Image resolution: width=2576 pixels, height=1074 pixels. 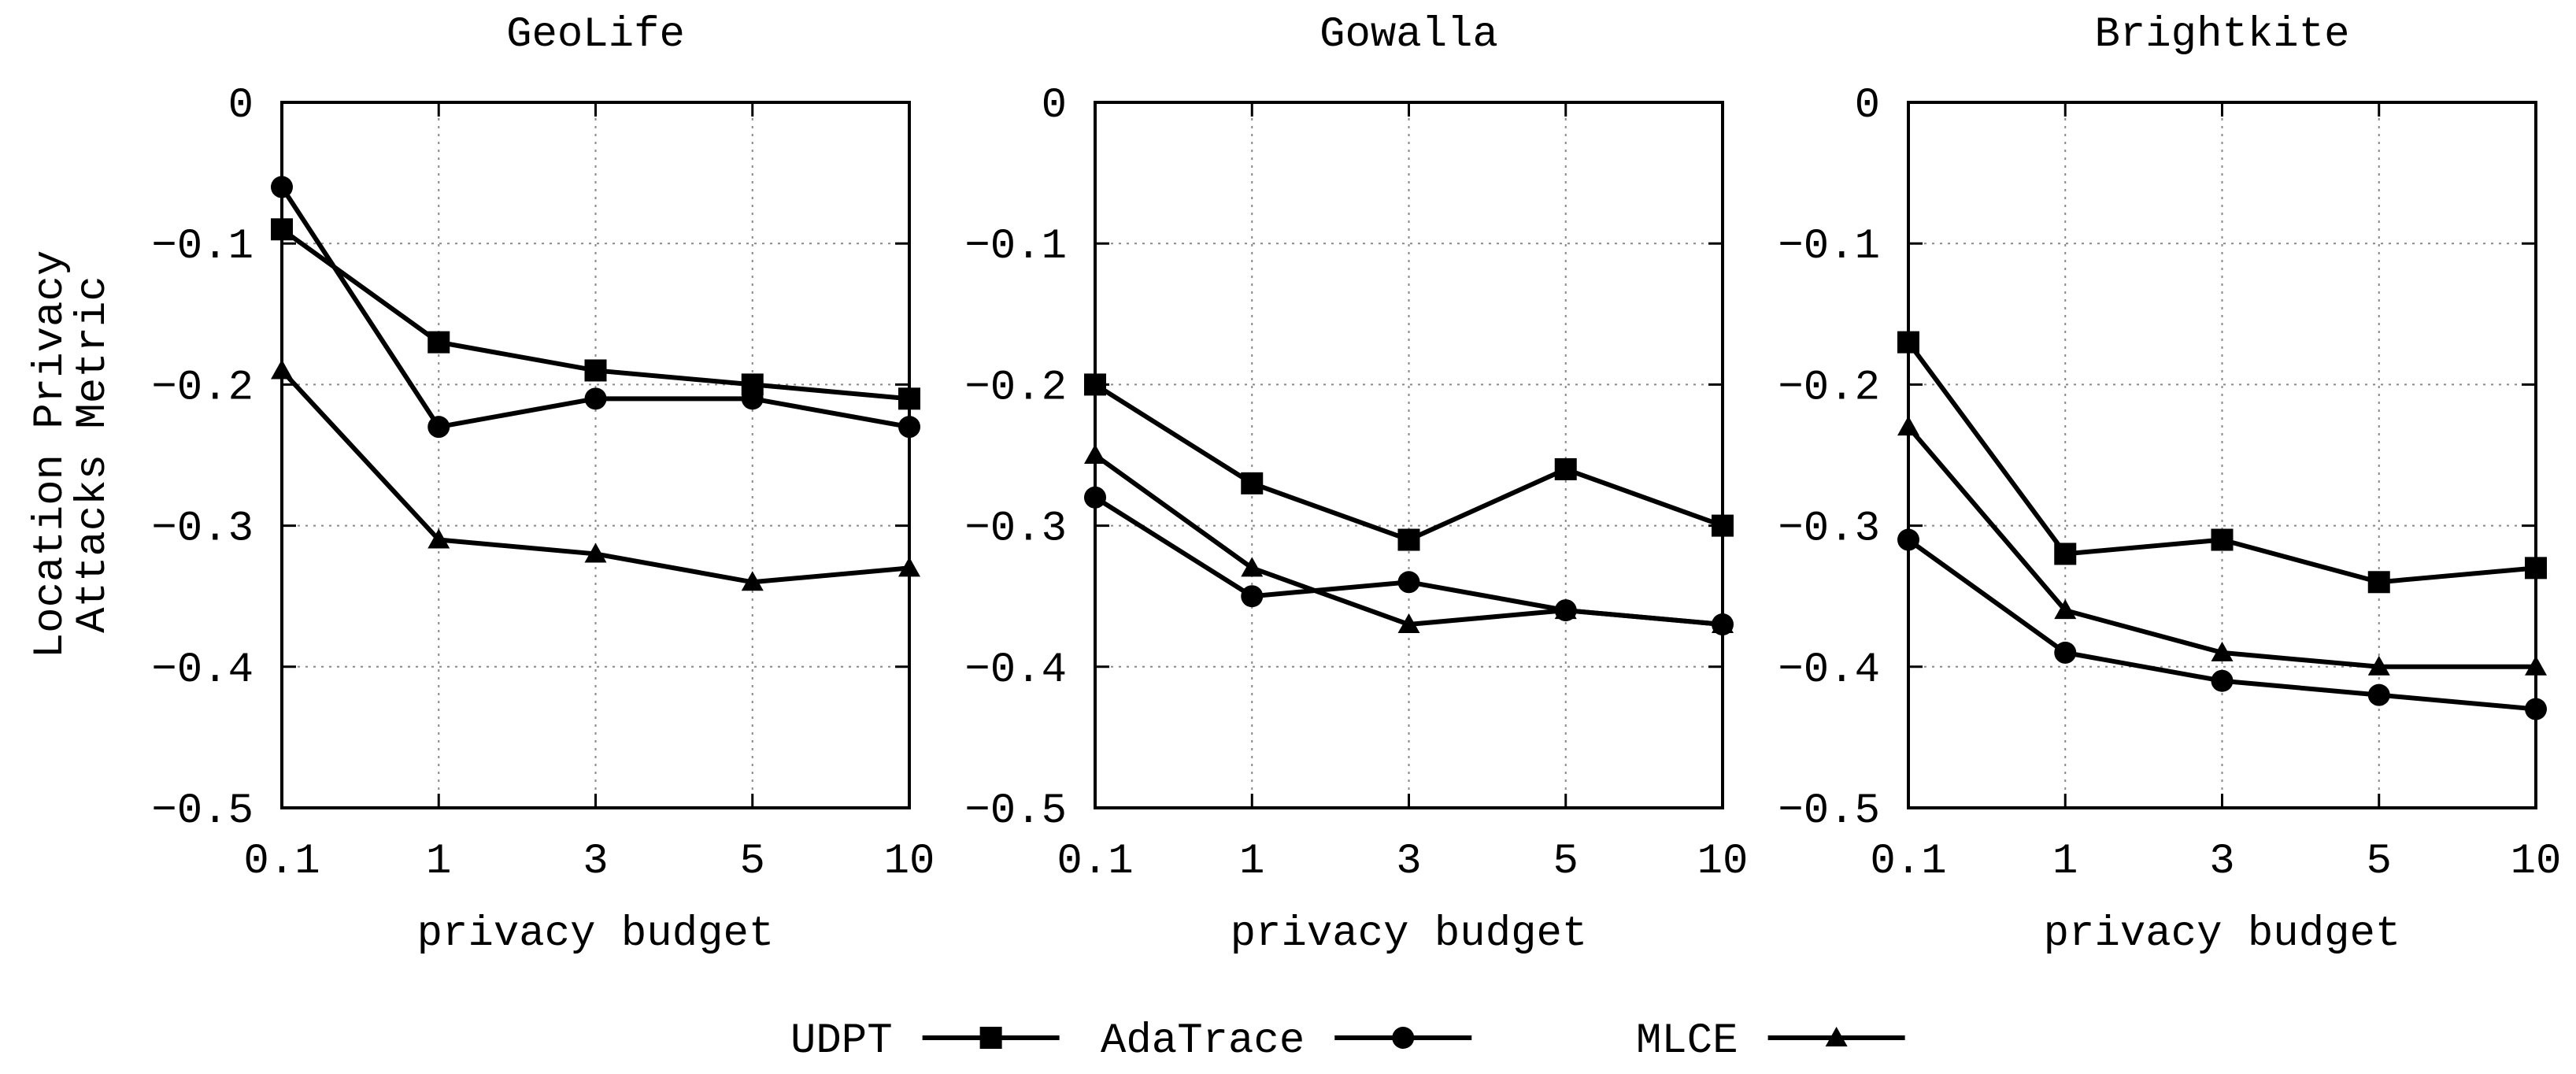 What do you see at coordinates (1770, 1041) in the screenshot?
I see `legend-item-mlce: MLCE` at bounding box center [1770, 1041].